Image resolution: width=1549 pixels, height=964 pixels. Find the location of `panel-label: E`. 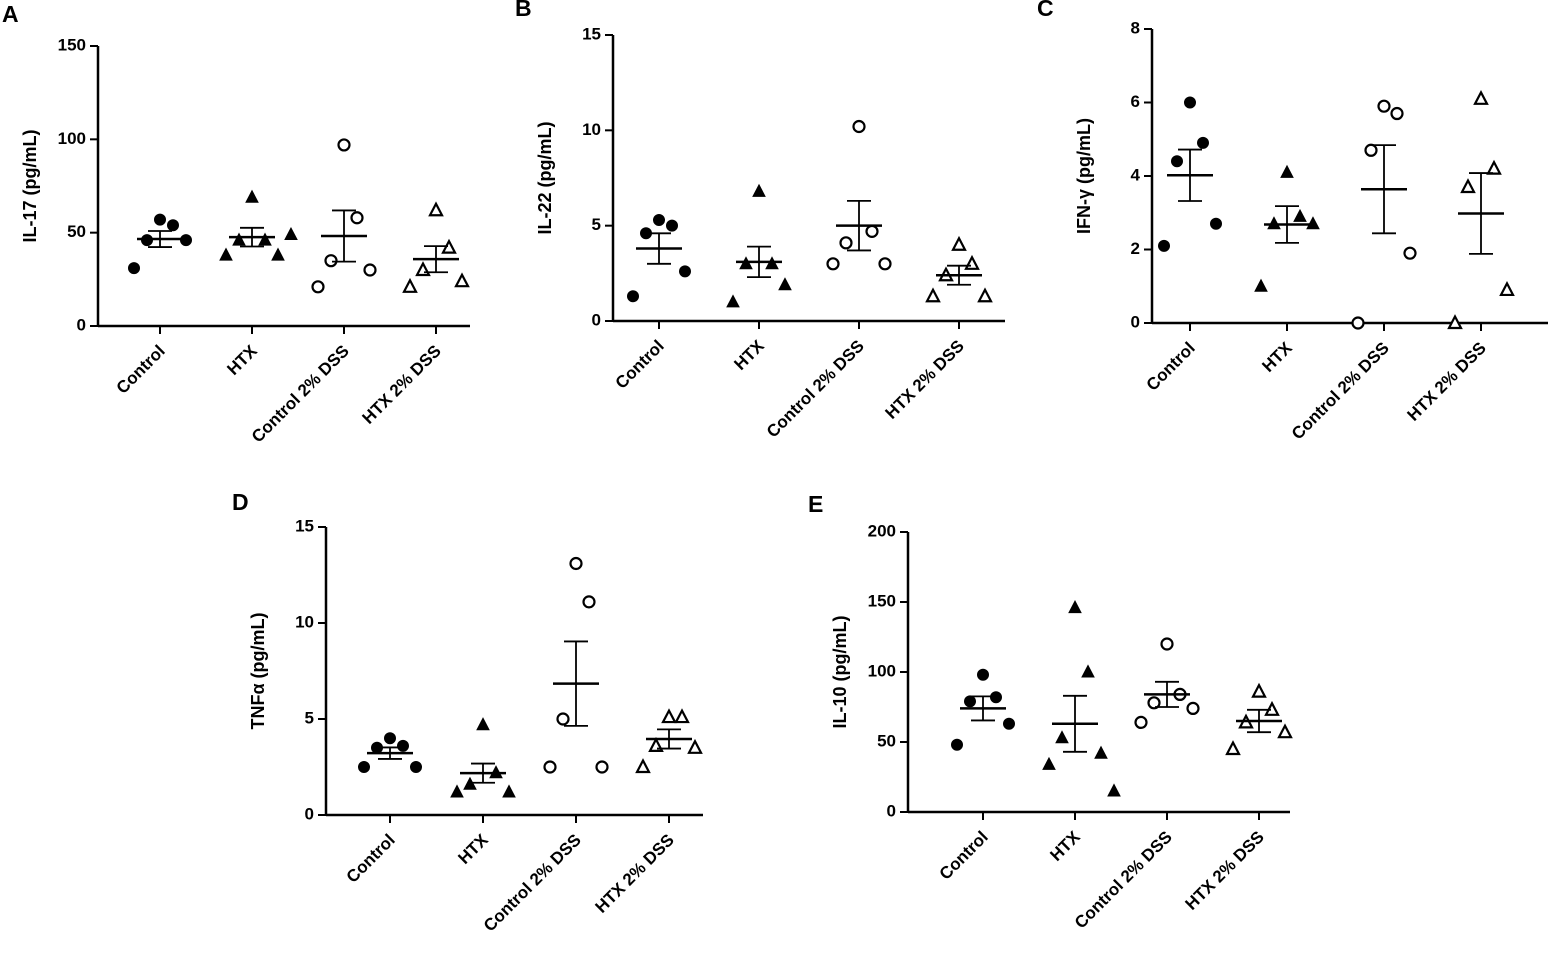

panel-label: E is located at coordinates (815, 504).